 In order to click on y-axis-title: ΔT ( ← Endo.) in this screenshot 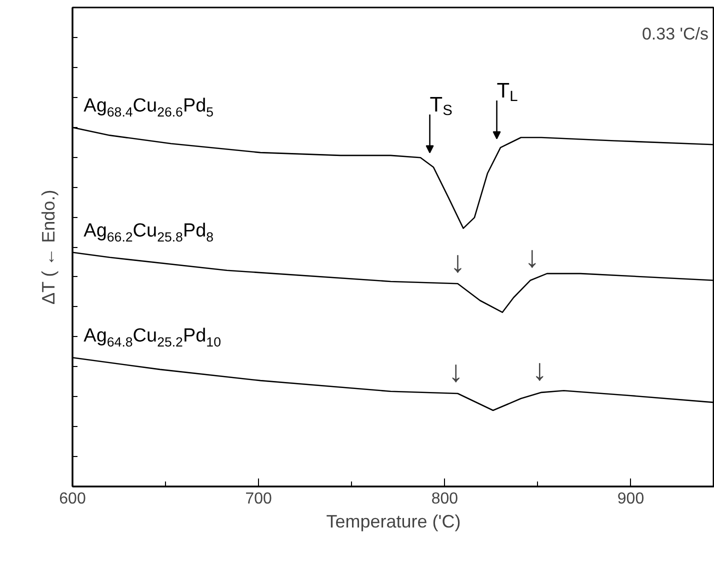, I will do `click(48, 247)`.